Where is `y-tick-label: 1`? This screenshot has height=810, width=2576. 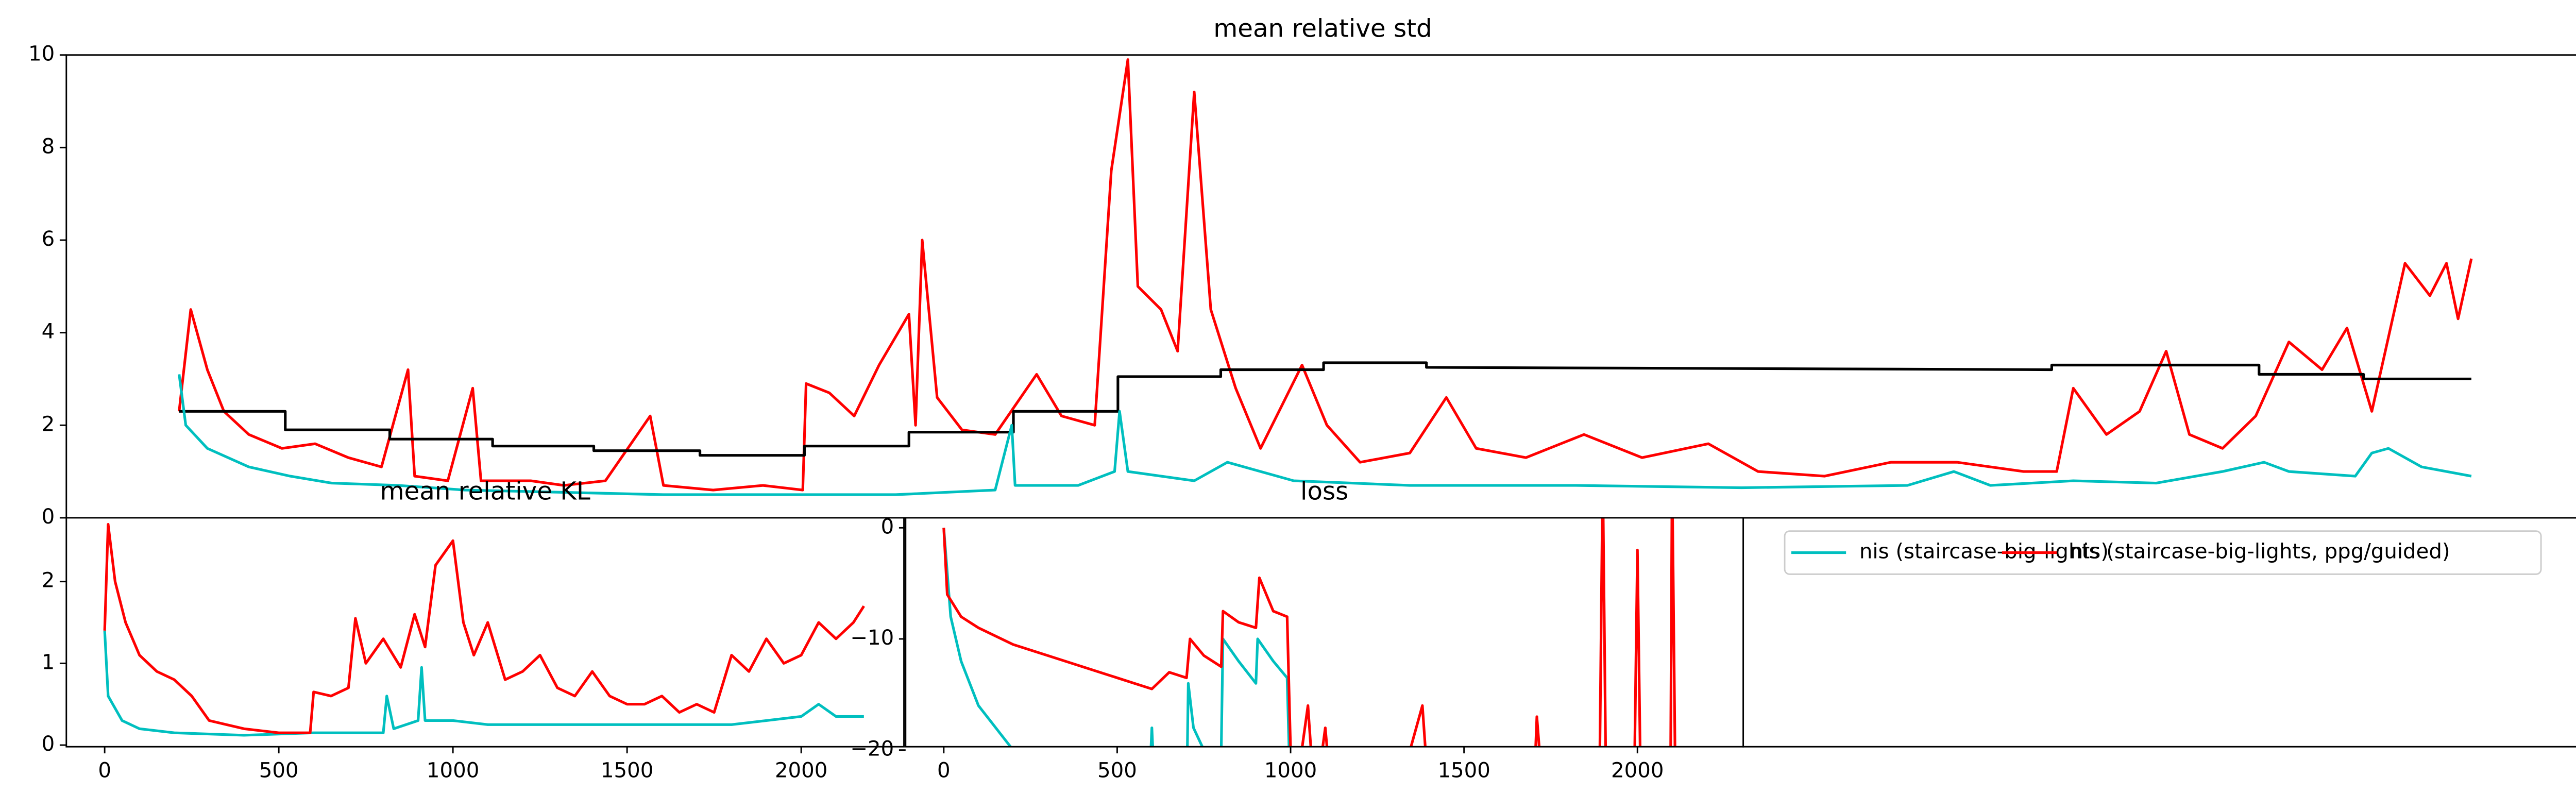 y-tick-label: 1 is located at coordinates (48, 662).